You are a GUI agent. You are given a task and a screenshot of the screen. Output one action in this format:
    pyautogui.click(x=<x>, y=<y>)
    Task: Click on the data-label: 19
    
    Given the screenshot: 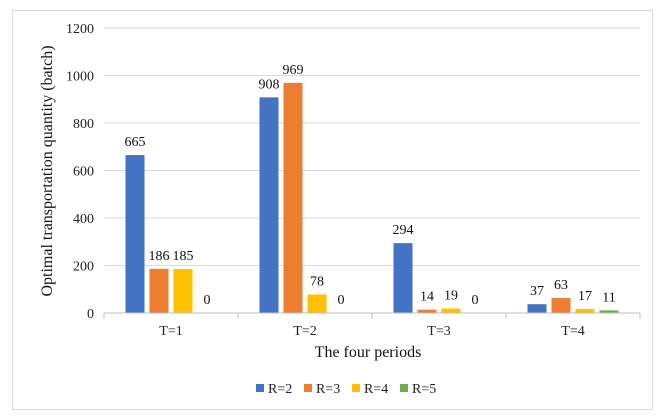 What is the action you would take?
    pyautogui.click(x=451, y=295)
    